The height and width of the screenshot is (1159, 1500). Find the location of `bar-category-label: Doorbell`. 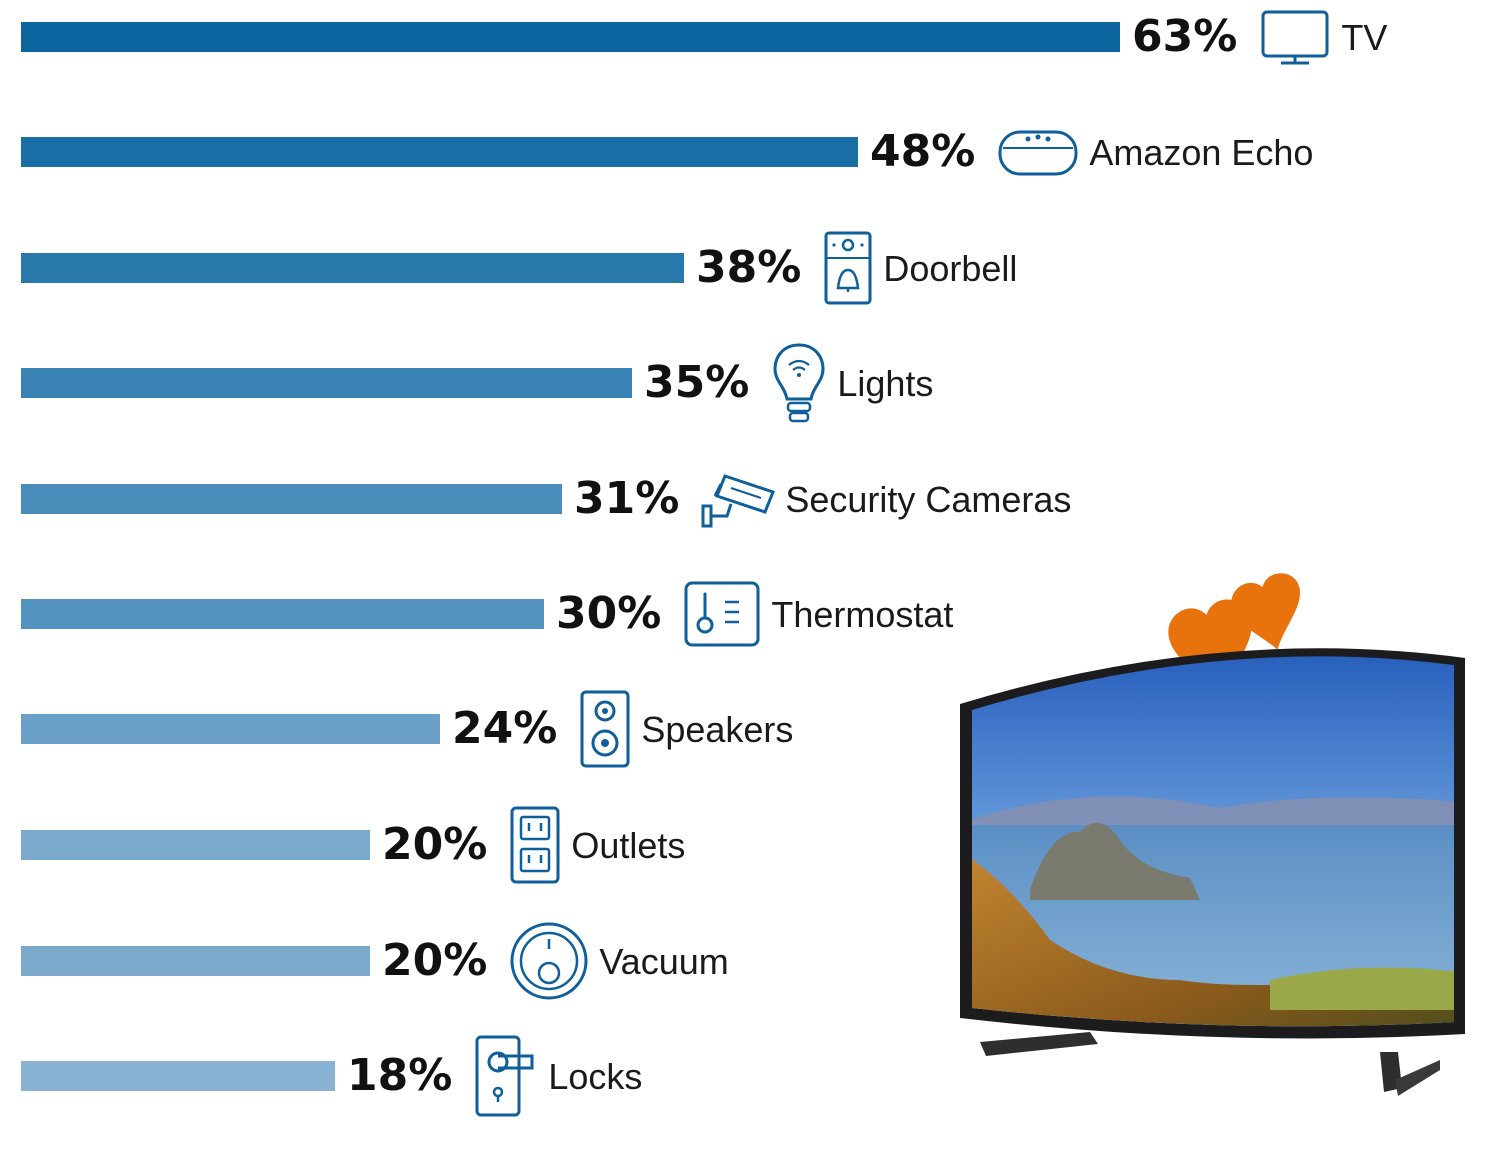

bar-category-label: Doorbell is located at coordinates (950, 268).